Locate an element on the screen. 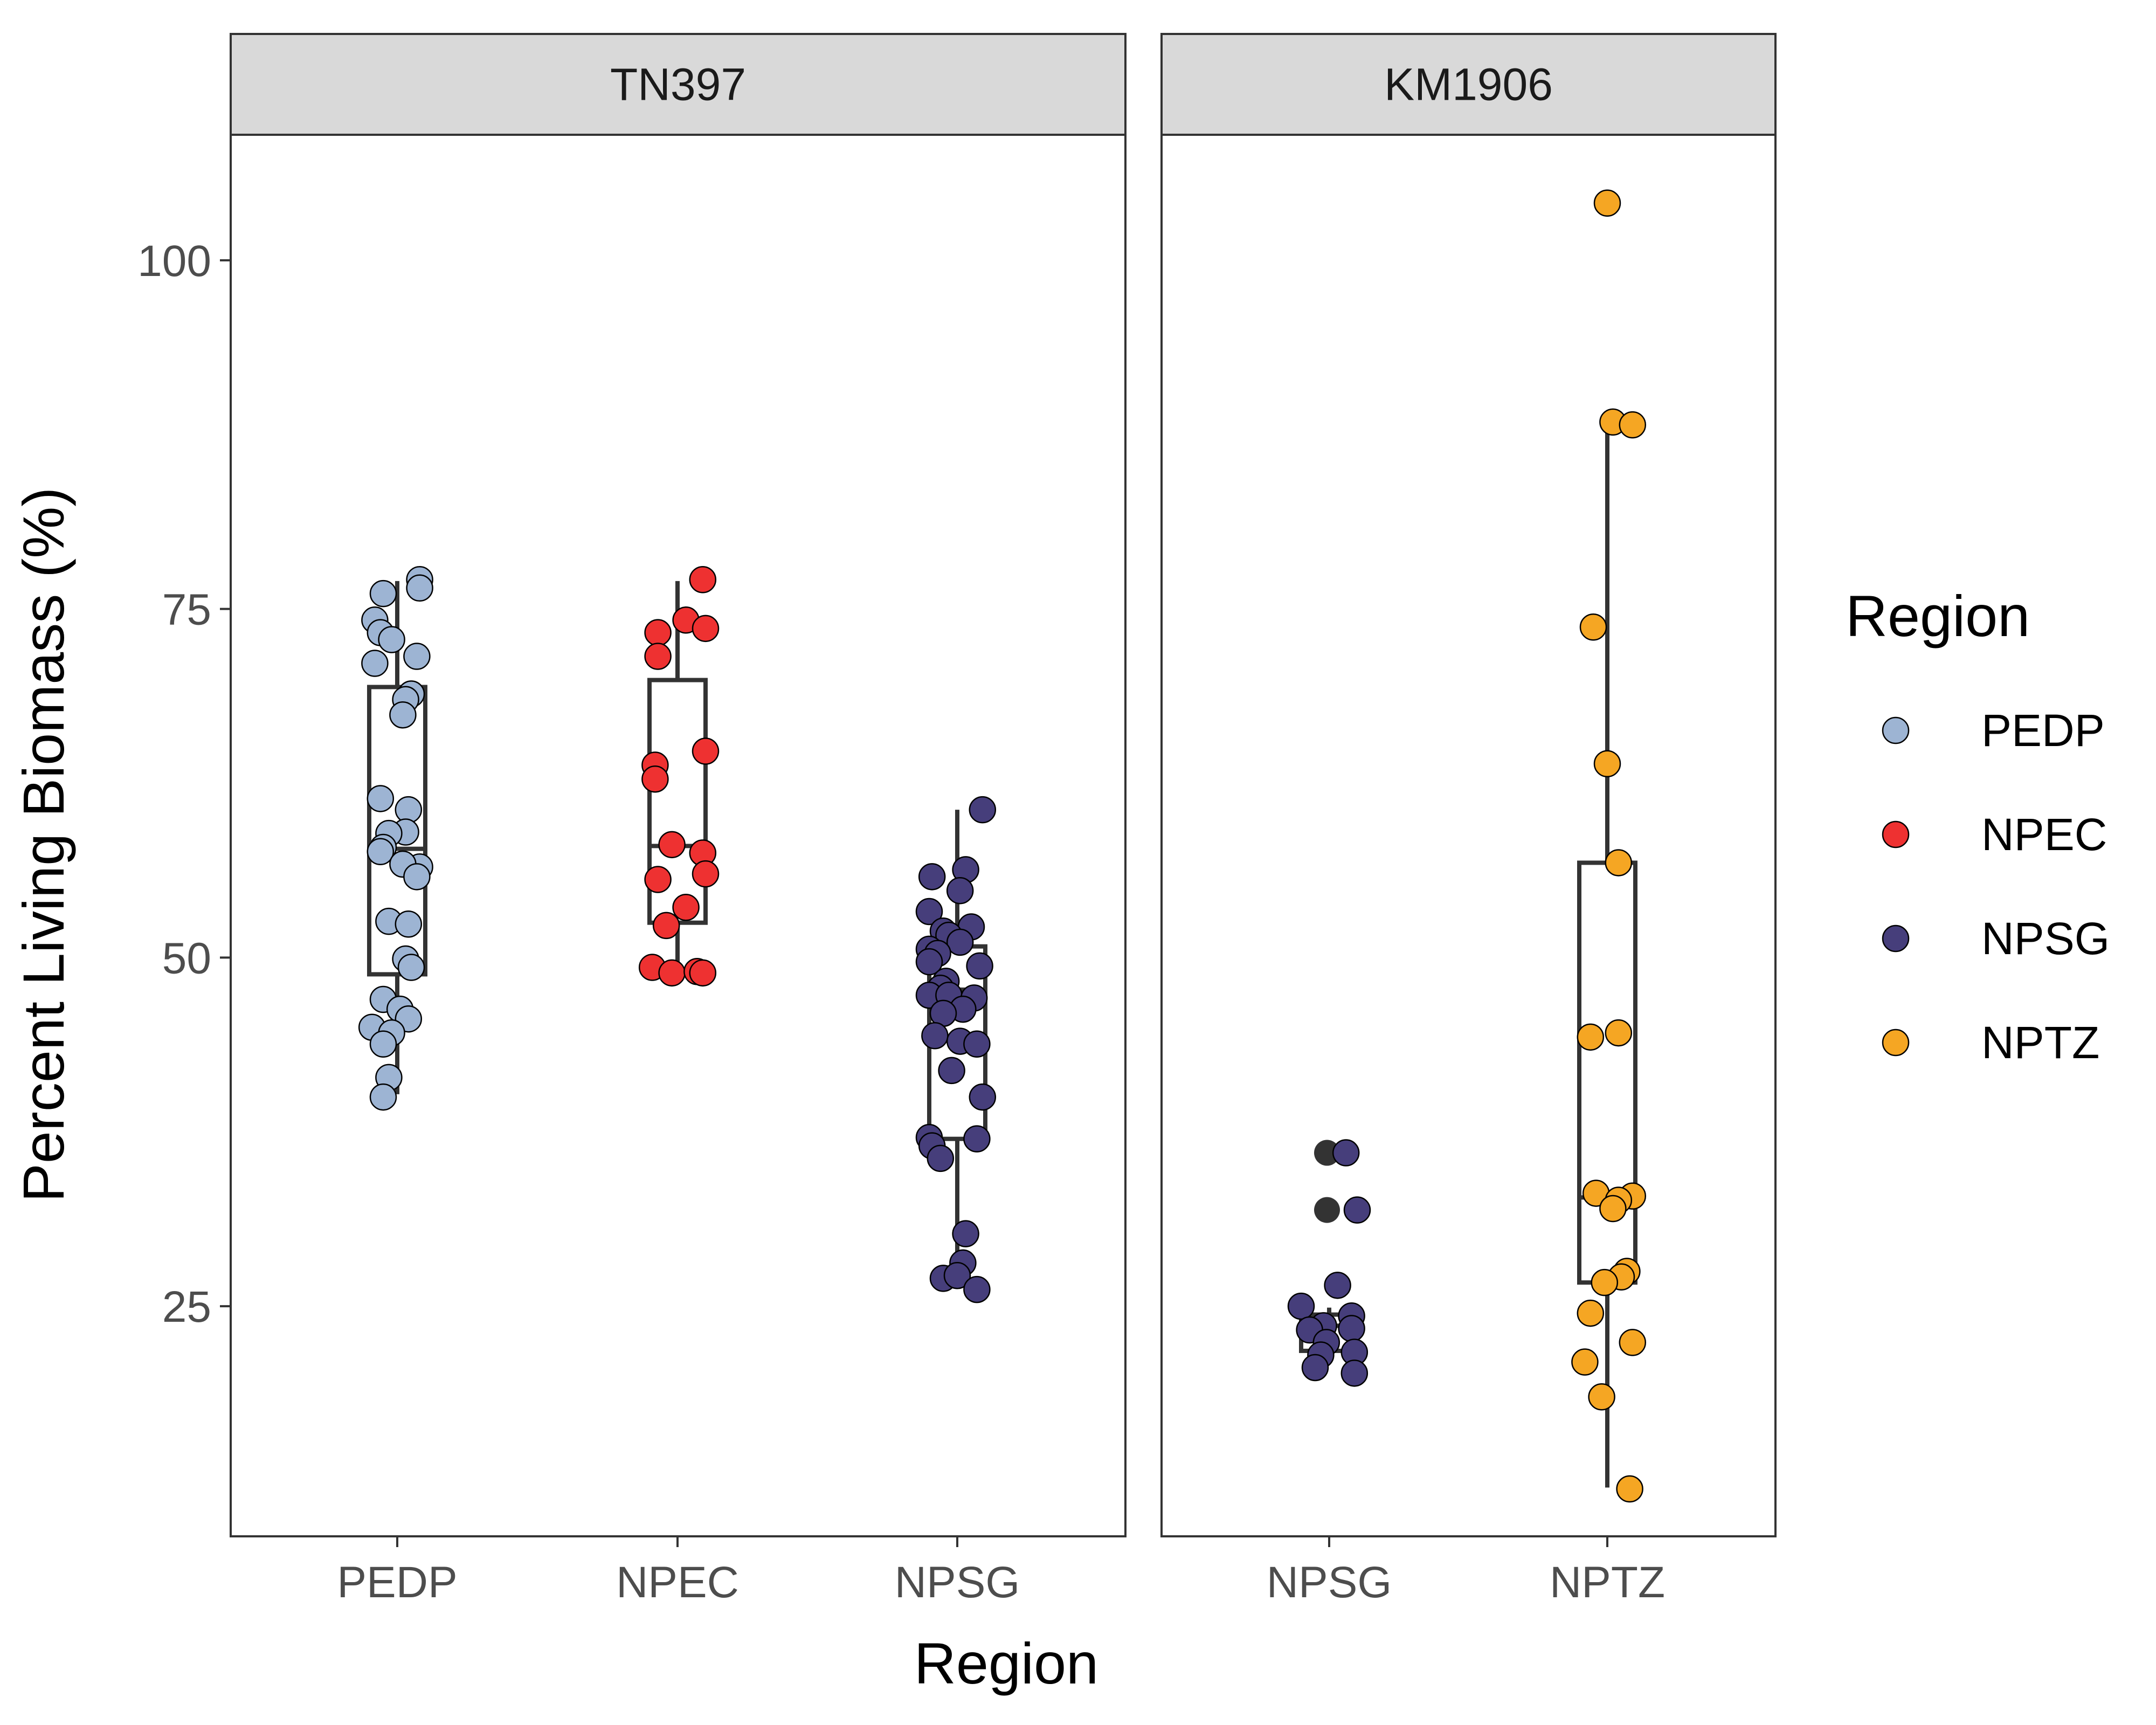 The height and width of the screenshot is (1725, 2156). facet-strip-label: TN397 is located at coordinates (678, 85).